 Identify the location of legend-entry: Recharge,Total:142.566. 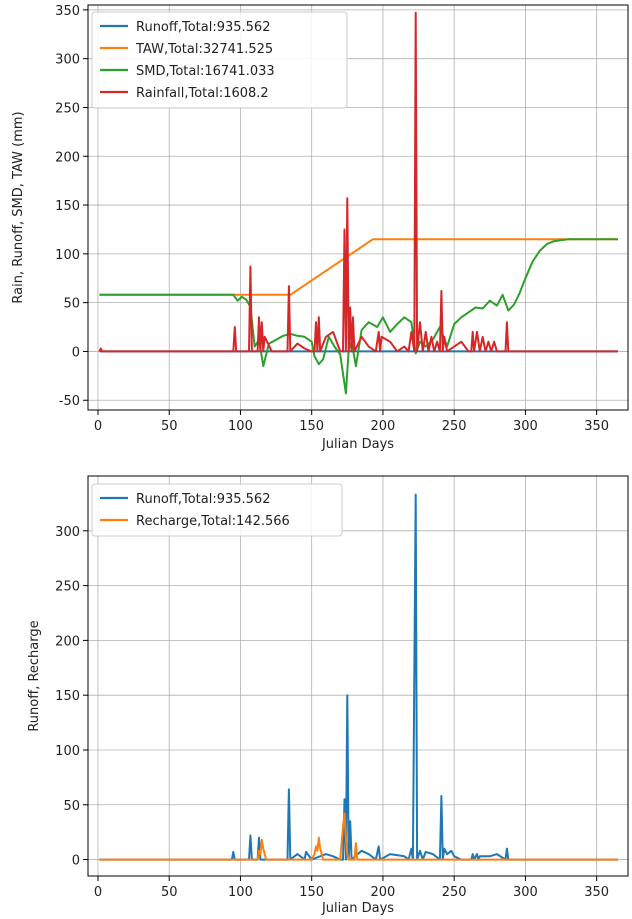
(213, 521).